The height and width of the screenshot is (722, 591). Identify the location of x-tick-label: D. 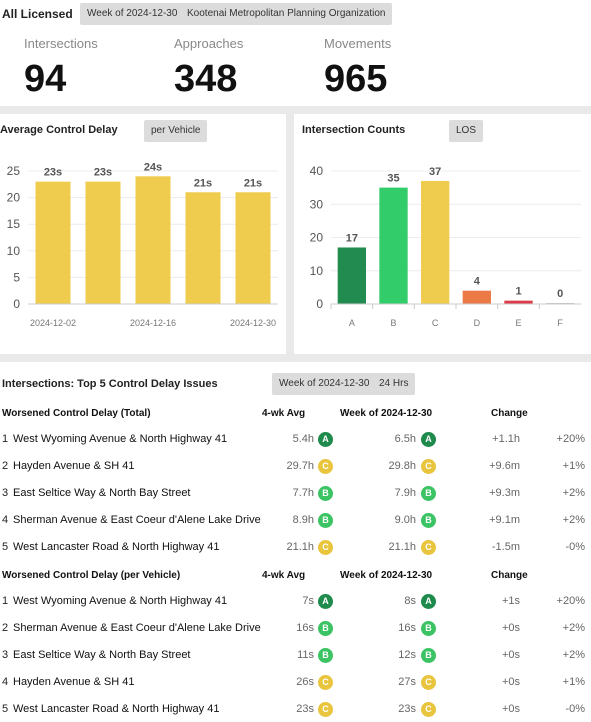
(477, 323).